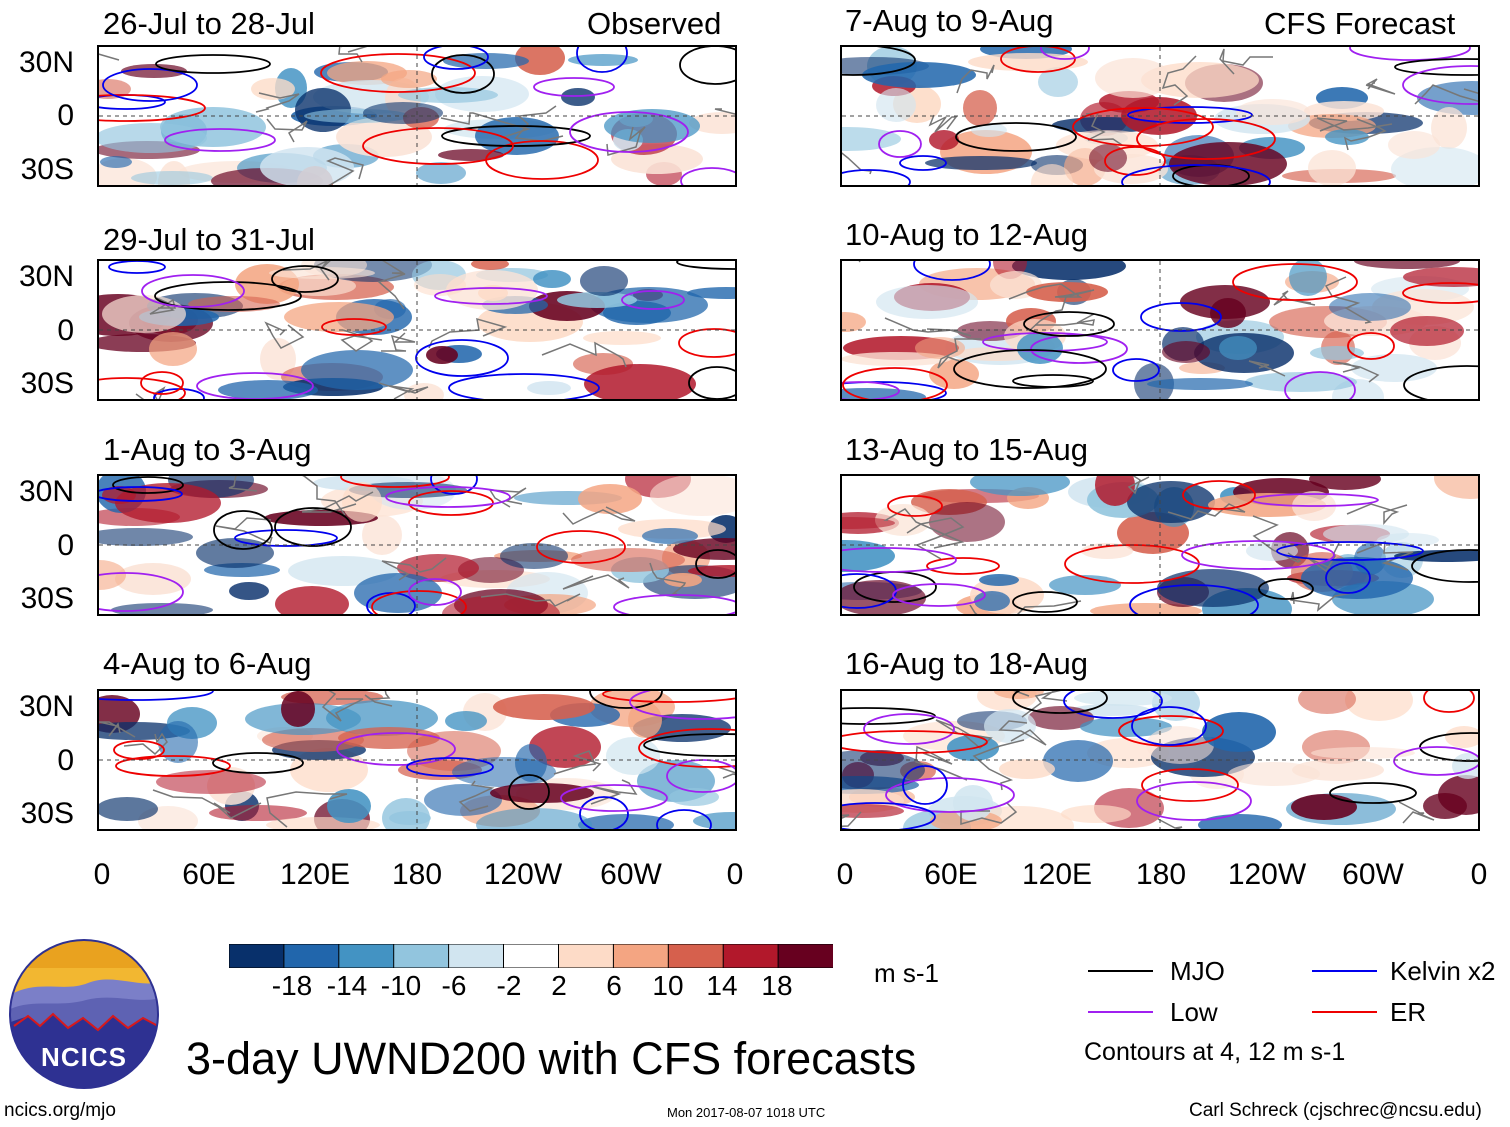 This screenshot has height=1127, width=1510. Describe the element at coordinates (777, 985) in the screenshot. I see `colorbar-label: 18` at that location.